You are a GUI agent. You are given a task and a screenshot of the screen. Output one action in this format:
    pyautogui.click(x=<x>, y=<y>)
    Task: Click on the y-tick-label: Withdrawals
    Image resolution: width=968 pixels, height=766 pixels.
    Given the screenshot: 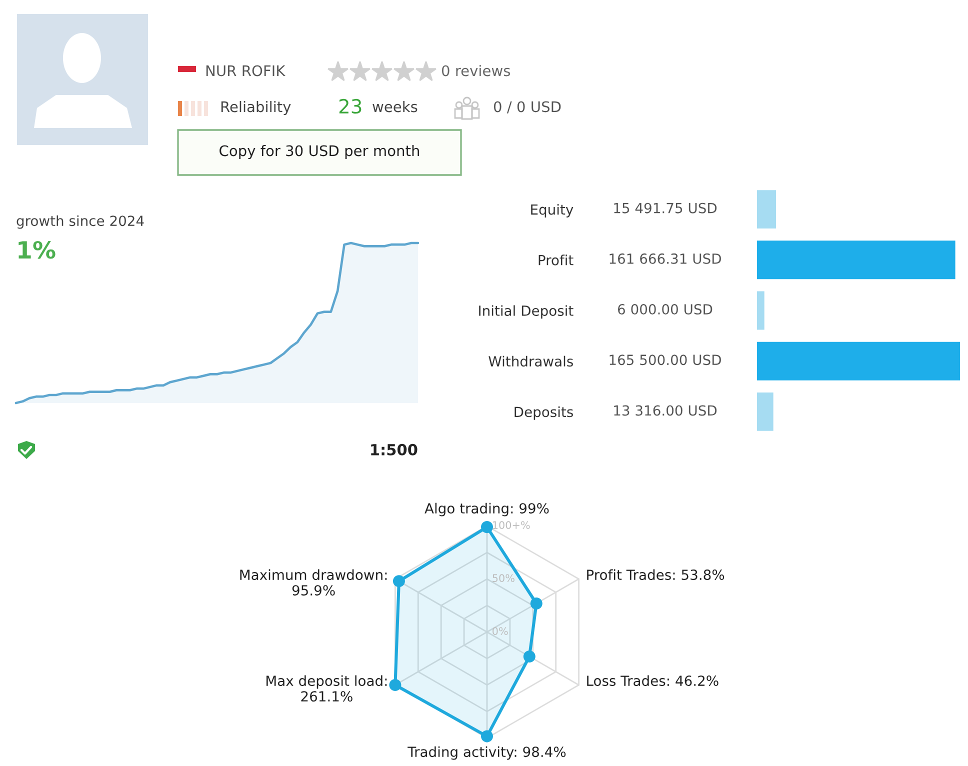 What is the action you would take?
    pyautogui.click(x=530, y=361)
    